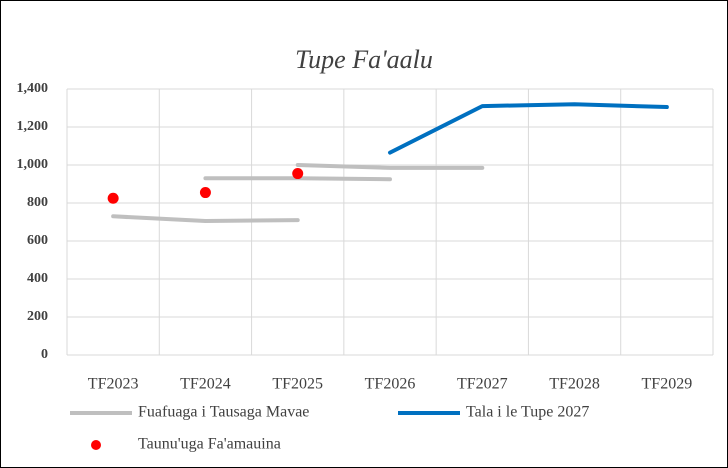 The width and height of the screenshot is (728, 468). What do you see at coordinates (205, 384) in the screenshot?
I see `x-tick-label: TF2024` at bounding box center [205, 384].